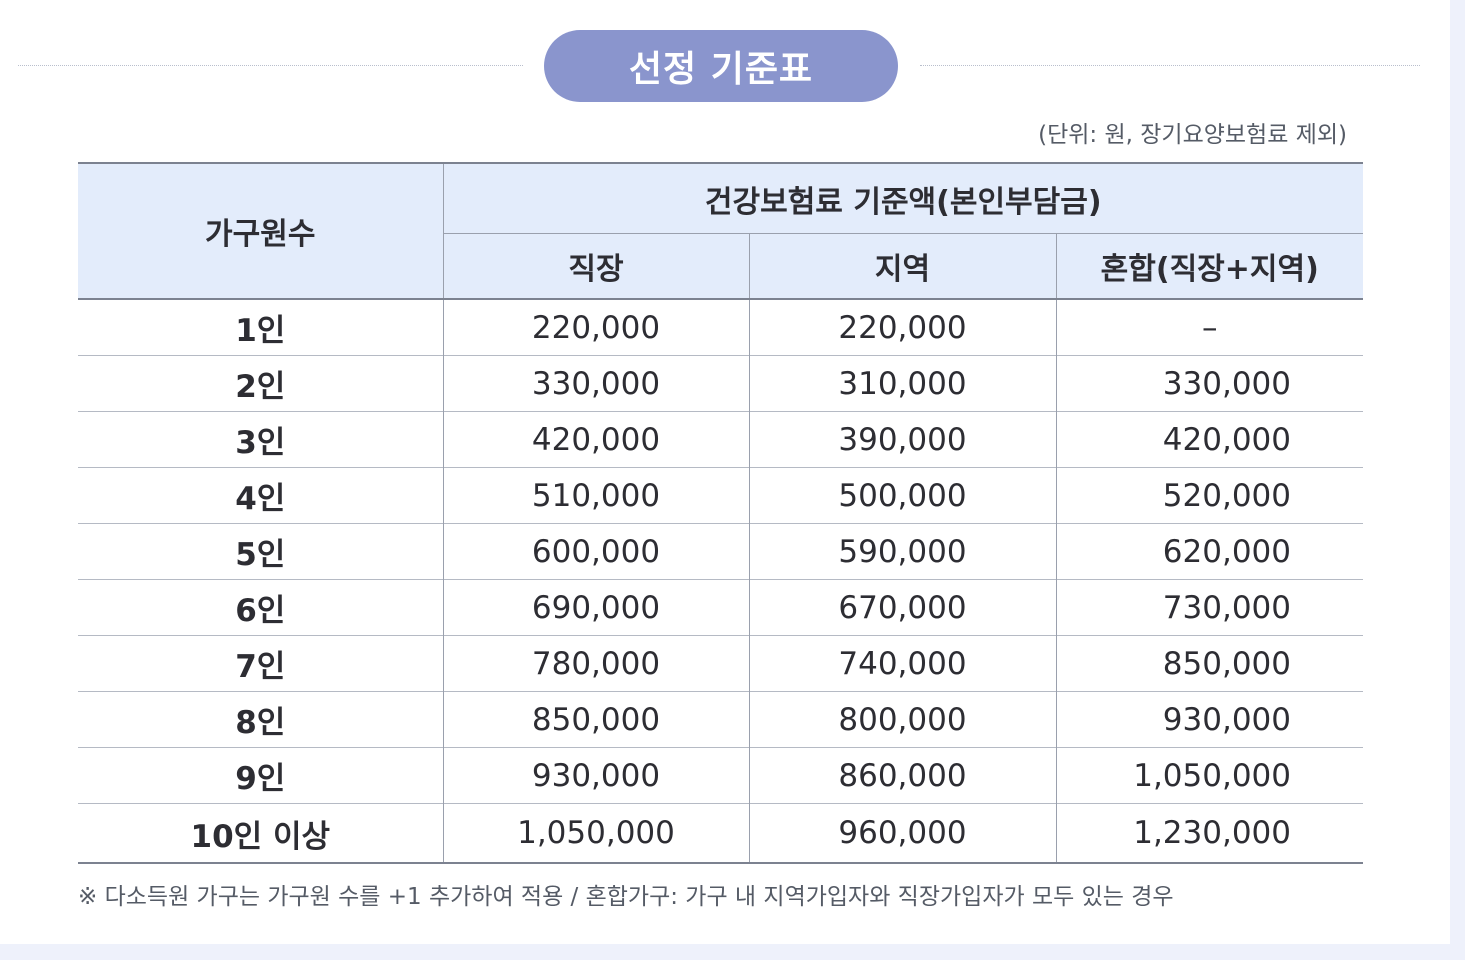  Describe the element at coordinates (595, 327) in the screenshot. I see `workplace-value: 220,000` at that location.